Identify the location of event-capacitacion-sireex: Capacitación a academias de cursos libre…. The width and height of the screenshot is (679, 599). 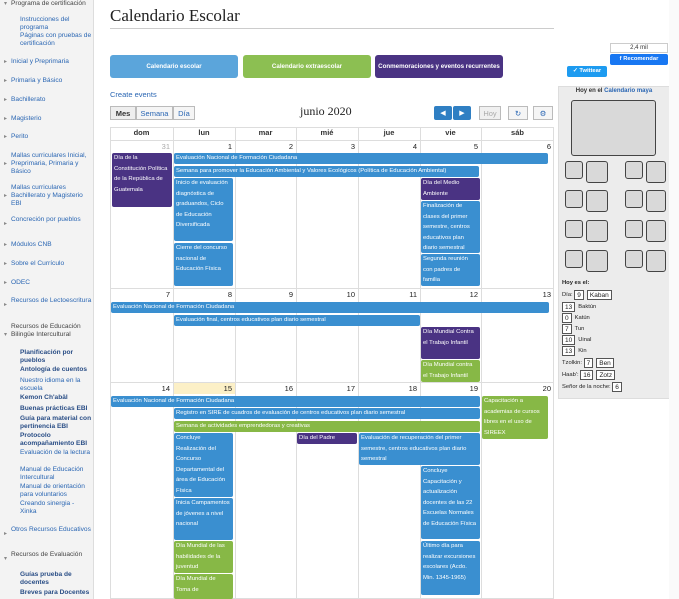
(515, 417).